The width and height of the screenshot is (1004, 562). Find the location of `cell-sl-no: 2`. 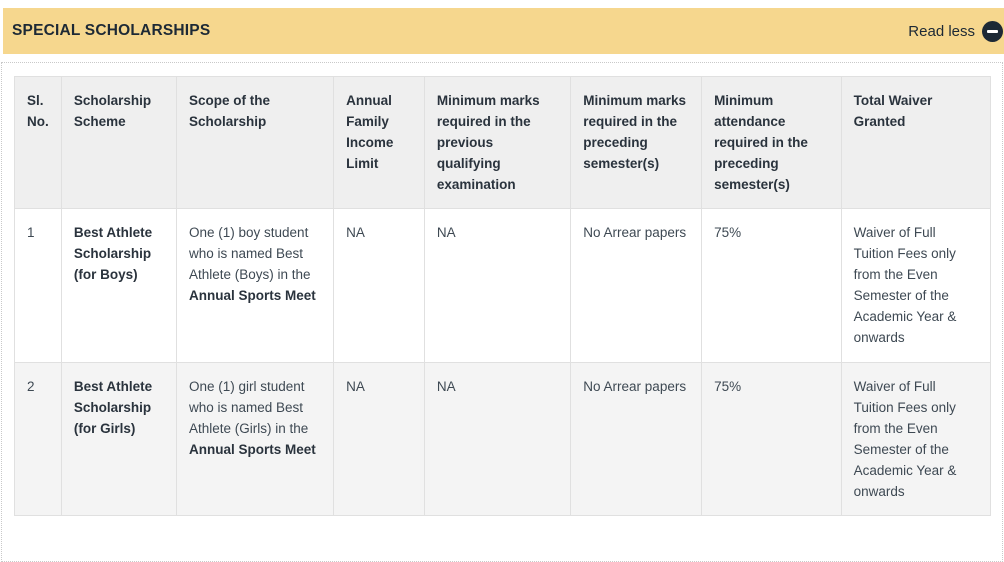

cell-sl-no: 2 is located at coordinates (38, 438).